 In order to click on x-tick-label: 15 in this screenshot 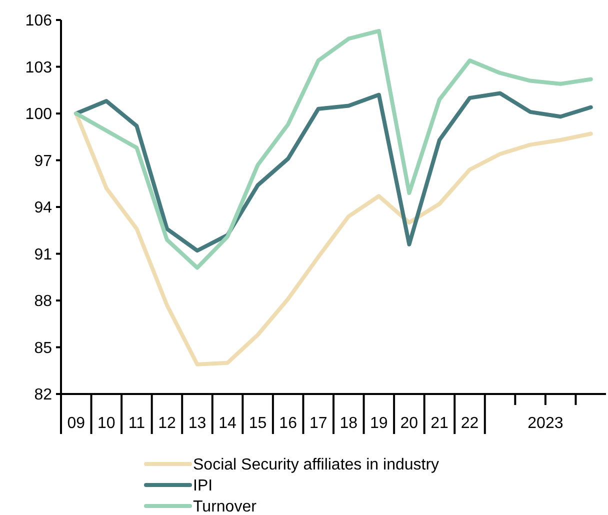, I will do `click(257, 423)`.